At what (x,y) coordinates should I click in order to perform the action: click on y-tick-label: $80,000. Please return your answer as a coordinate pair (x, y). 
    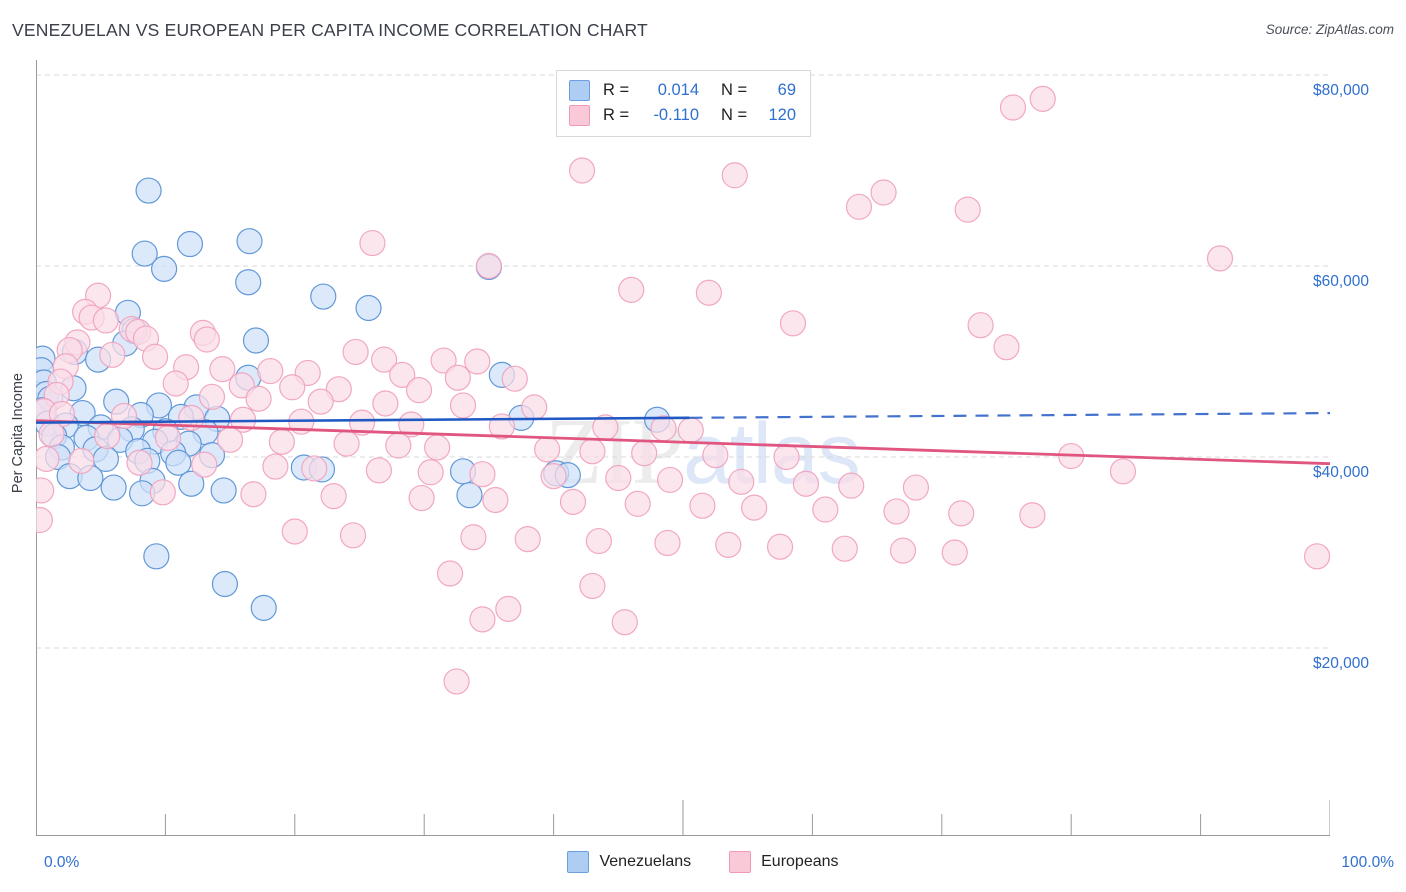
    Looking at the image, I should click on (1341, 90).